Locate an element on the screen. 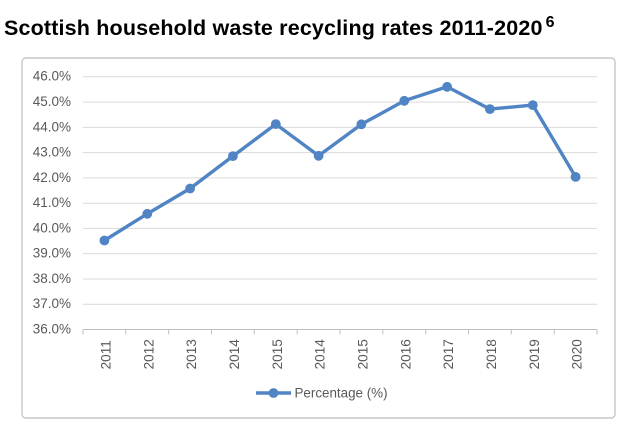  svg-text: 2017 is located at coordinates (448, 354).